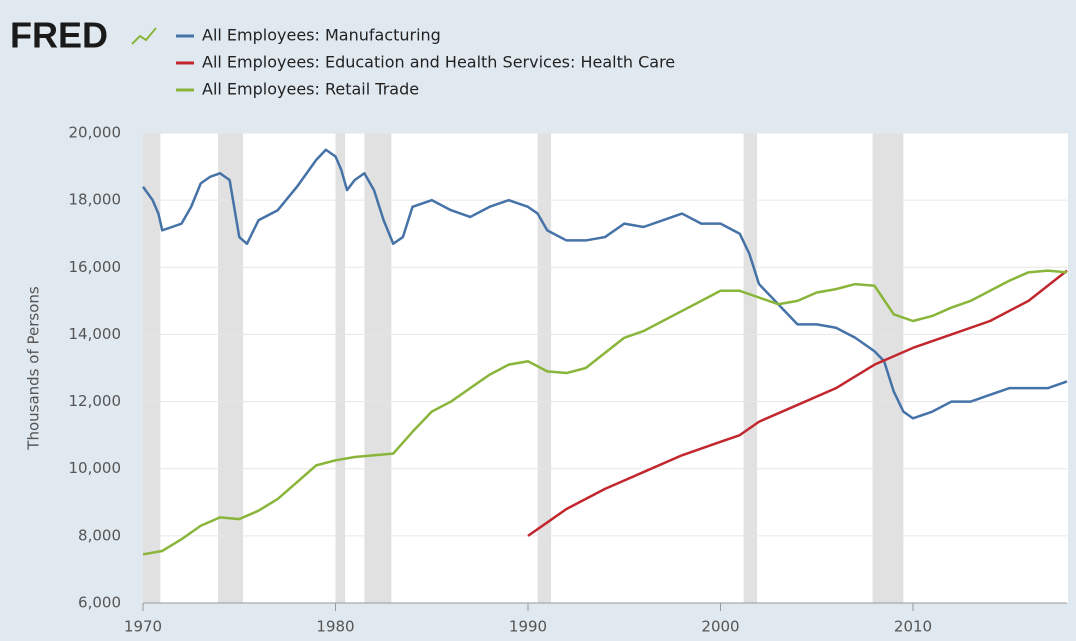 Image resolution: width=1076 pixels, height=641 pixels. I want to click on y-tick-label: 18,000, so click(95, 200).